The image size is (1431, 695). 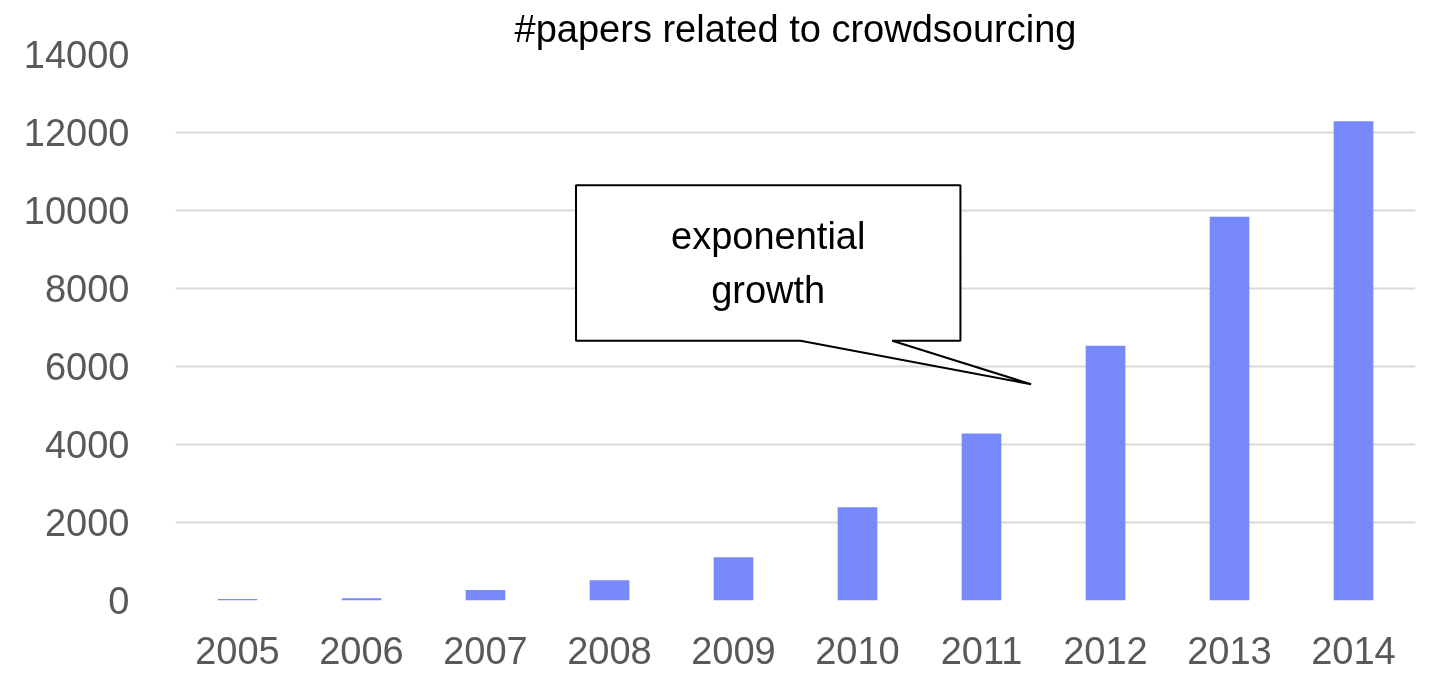 I want to click on x-tick-label: 2009, so click(x=733, y=650).